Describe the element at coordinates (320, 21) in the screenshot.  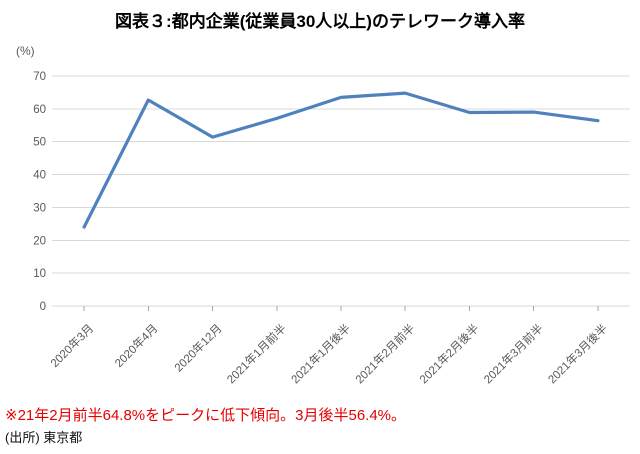
I see `chart-title: 図表３:都内企業(従業員30人以上)のテレワーク導入率` at that location.